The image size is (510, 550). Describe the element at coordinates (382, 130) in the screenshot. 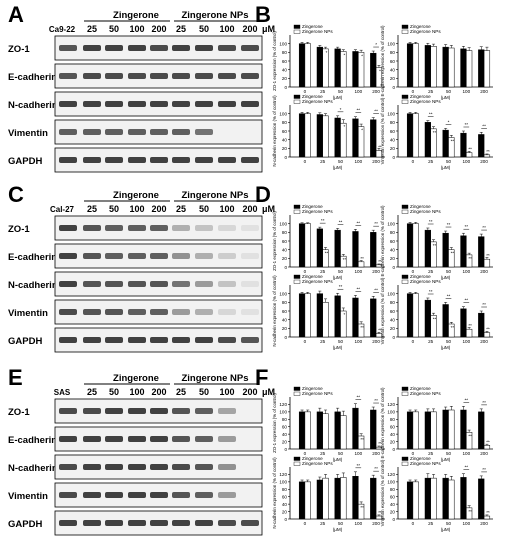

I see `y-axis-label: Vimentin expression (% of control)` at that location.